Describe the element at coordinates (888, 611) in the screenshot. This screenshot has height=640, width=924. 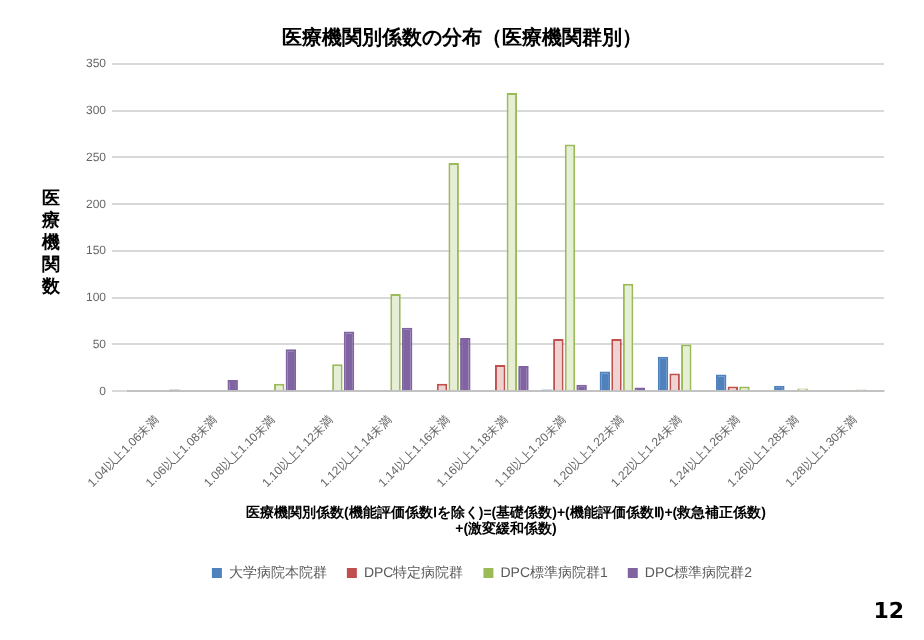
I see `text: 12` at that location.